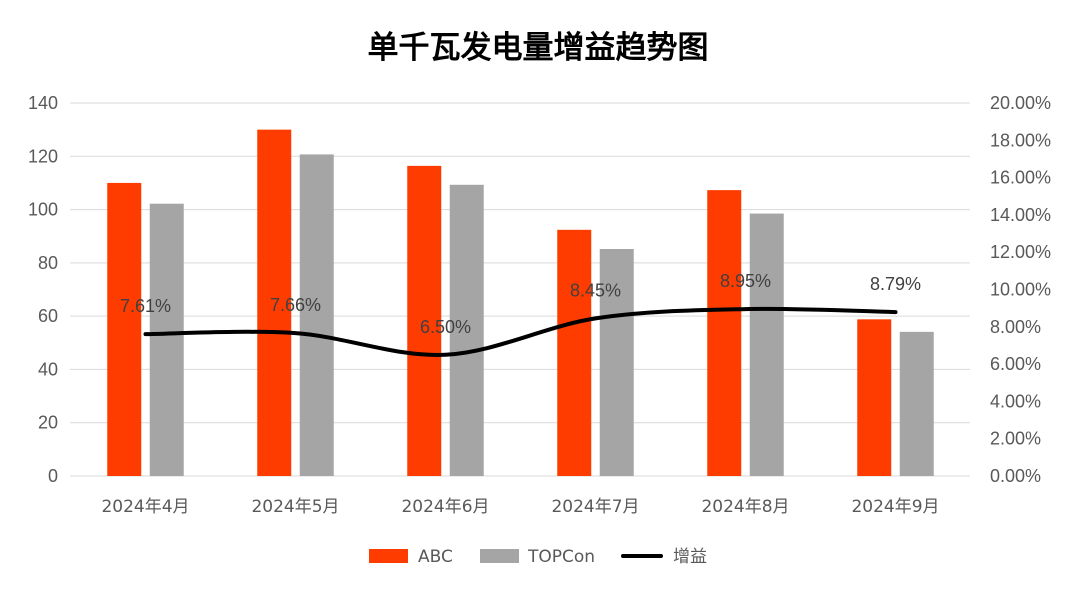  Describe the element at coordinates (1020, 140) in the screenshot. I see `y-right-tick-label: 18.00%` at that location.